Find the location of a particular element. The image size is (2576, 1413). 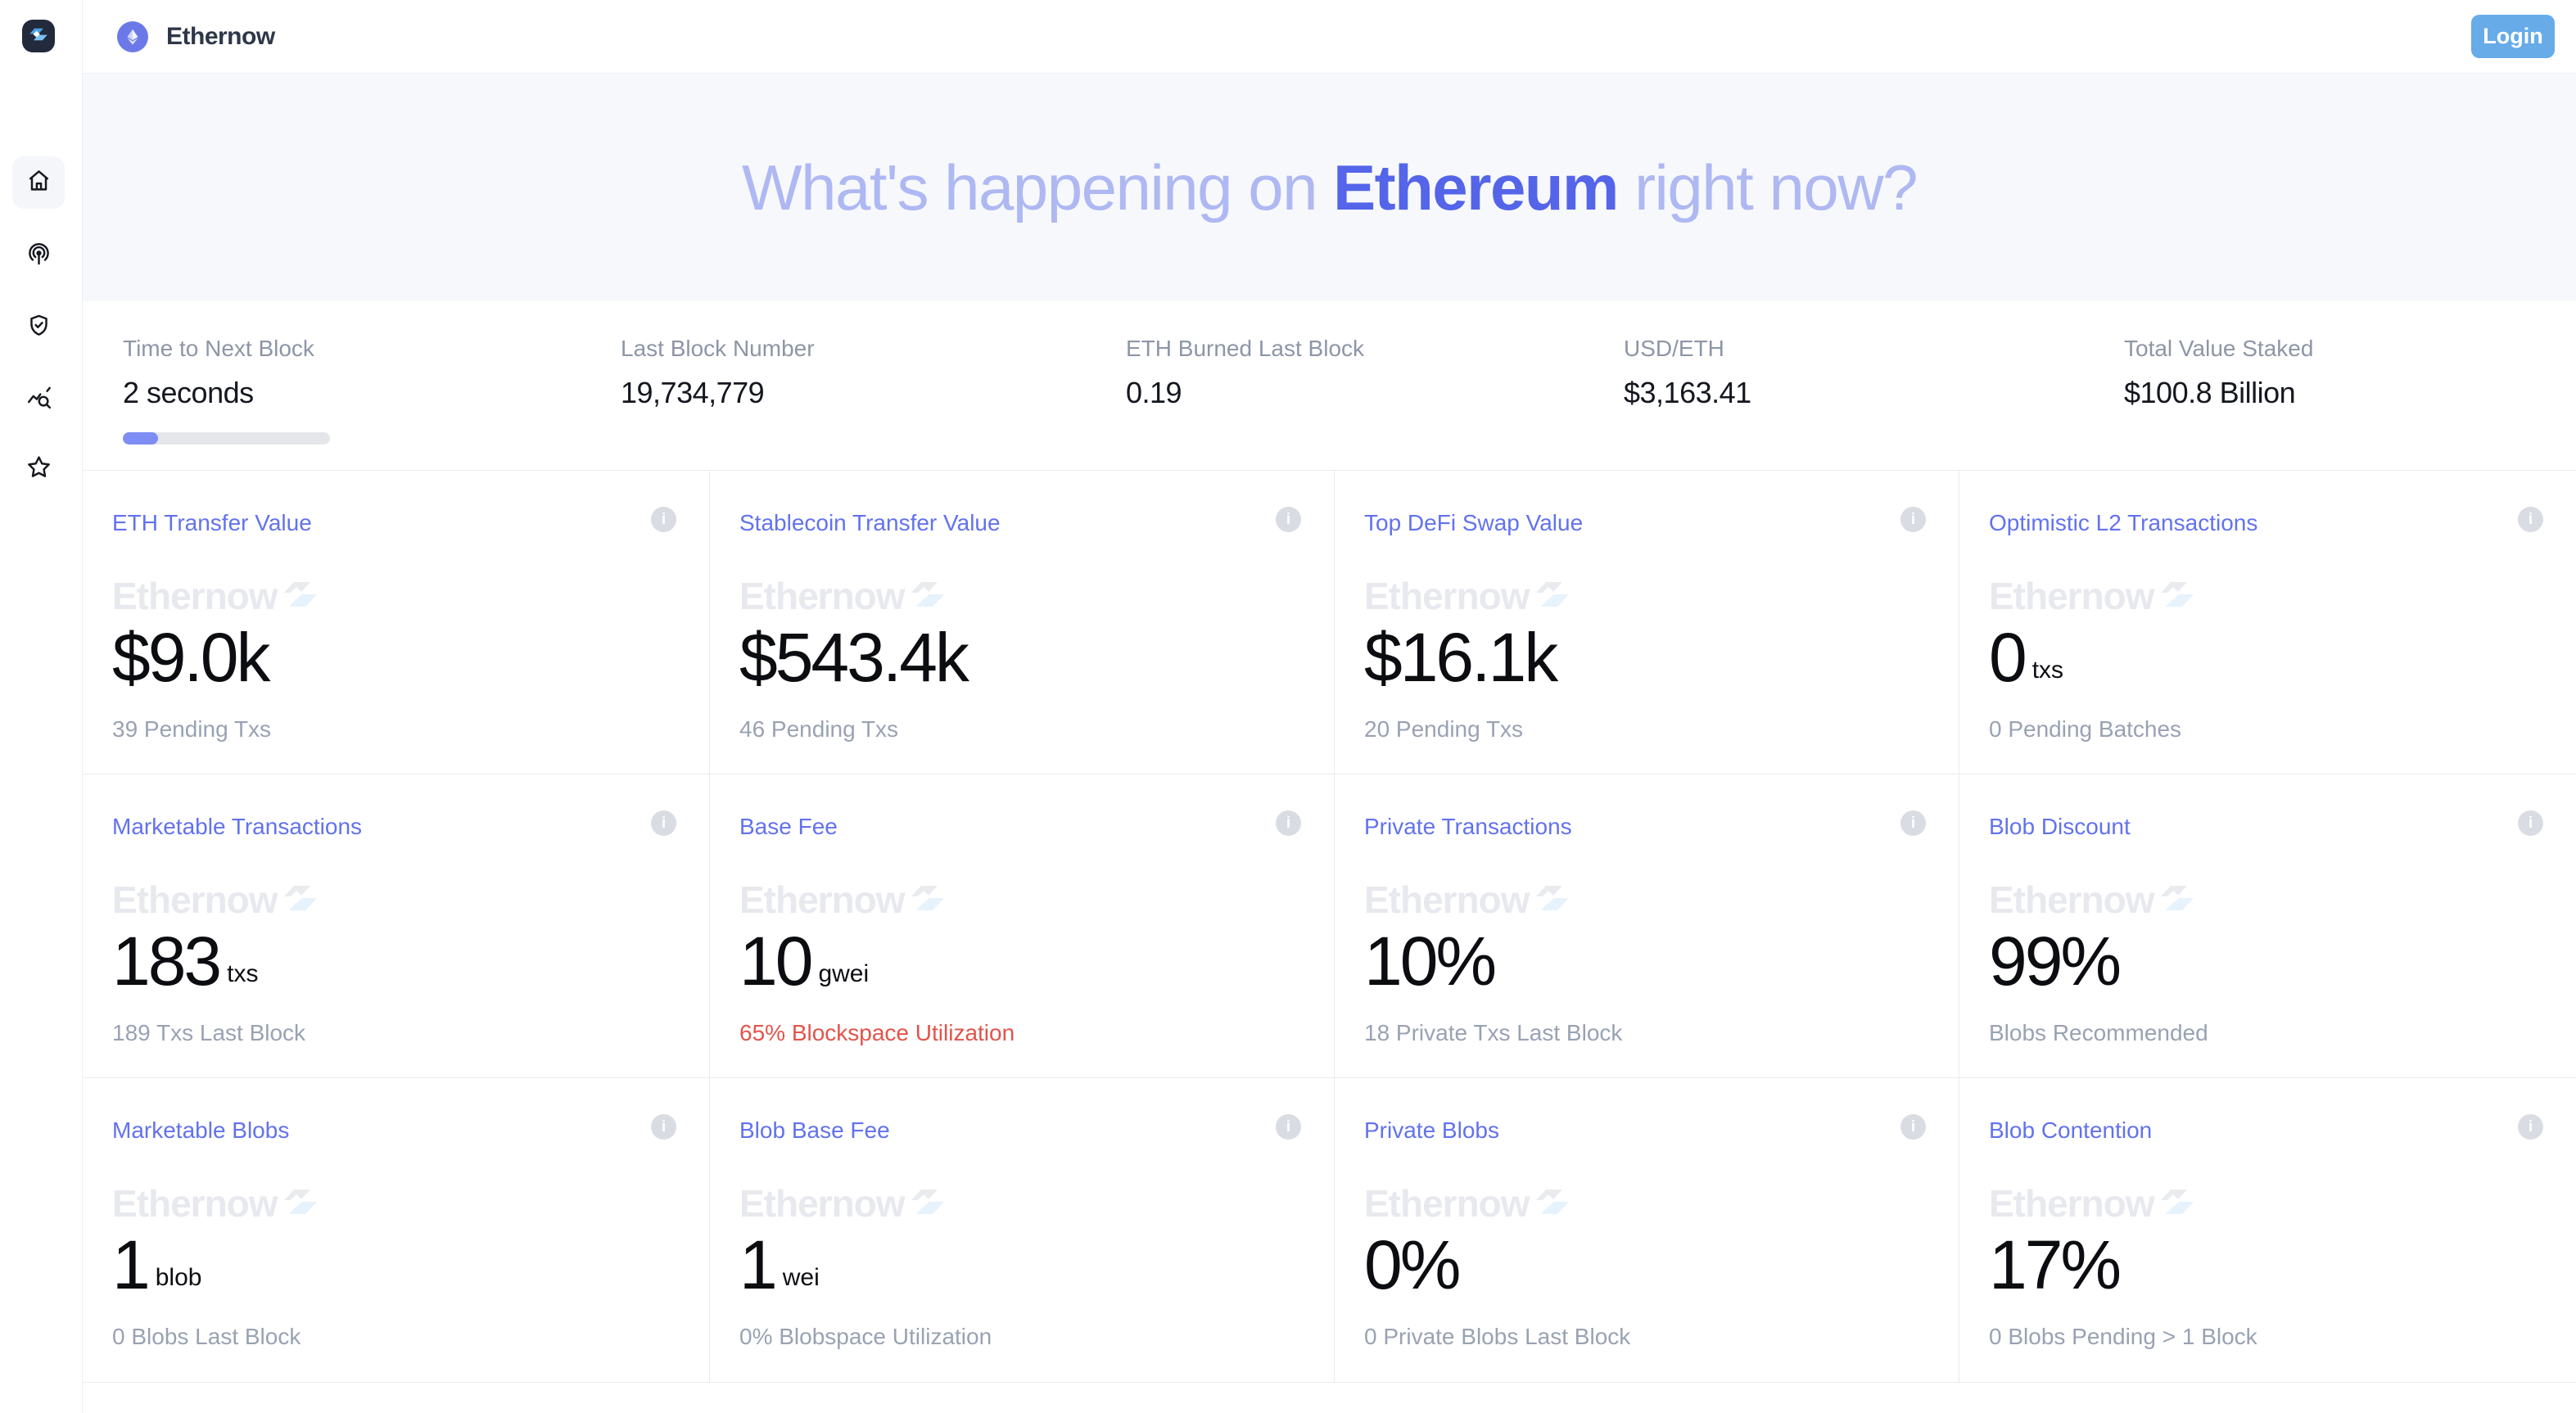

stat-total-value-staked: Total Value Staked $100.8 Billion is located at coordinates (2350, 403).